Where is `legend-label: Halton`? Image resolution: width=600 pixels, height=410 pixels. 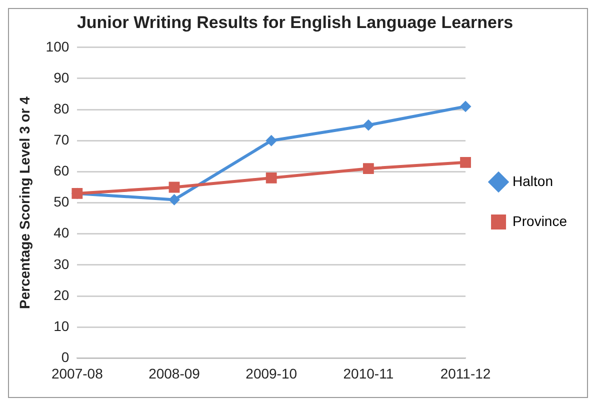 legend-label: Halton is located at coordinates (532, 180).